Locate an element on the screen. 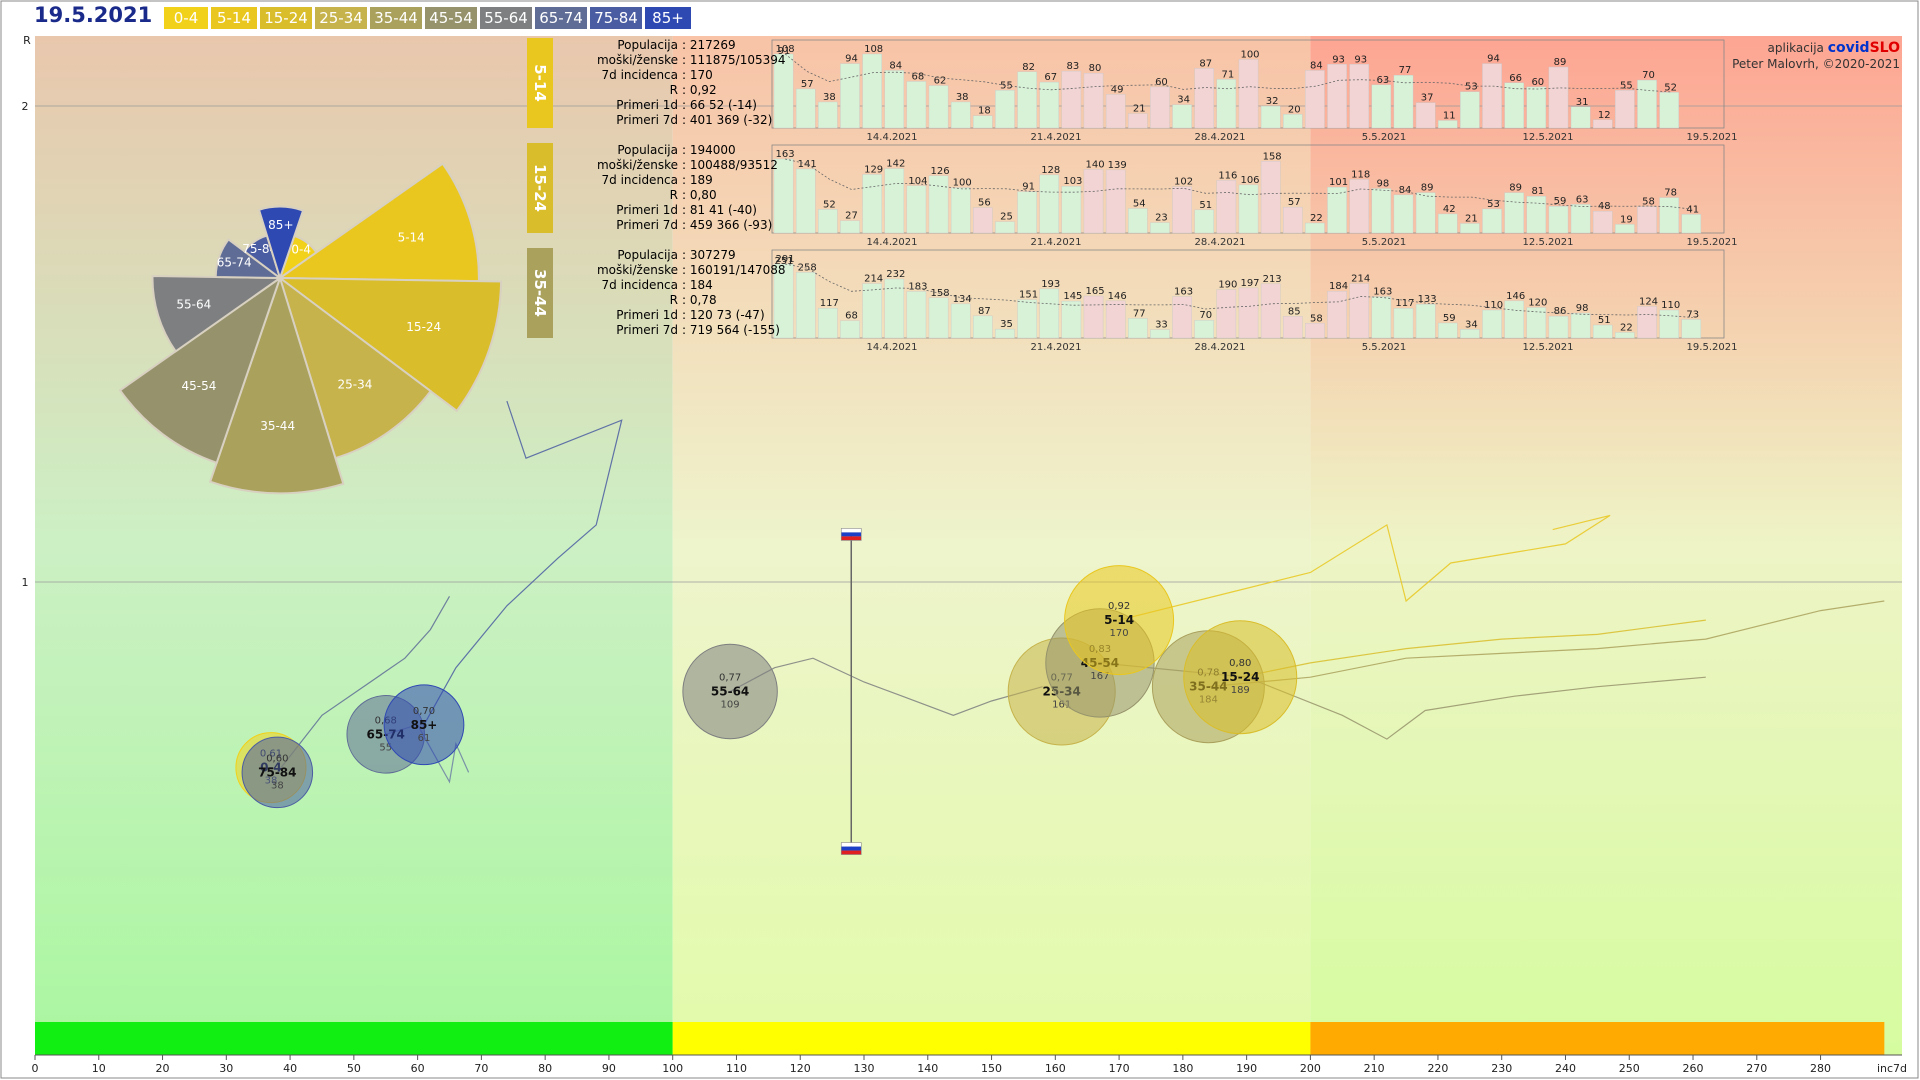  bar-value-label: 232 is located at coordinates (895, 274).